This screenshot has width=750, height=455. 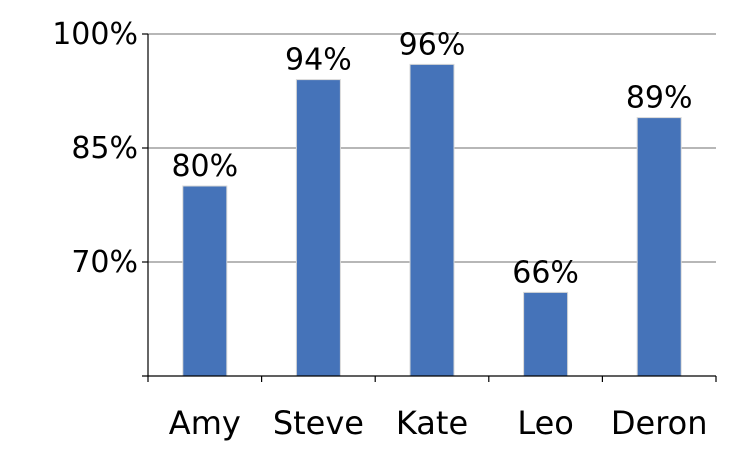 What do you see at coordinates (545, 272) in the screenshot?
I see `data-label: 66%` at bounding box center [545, 272].